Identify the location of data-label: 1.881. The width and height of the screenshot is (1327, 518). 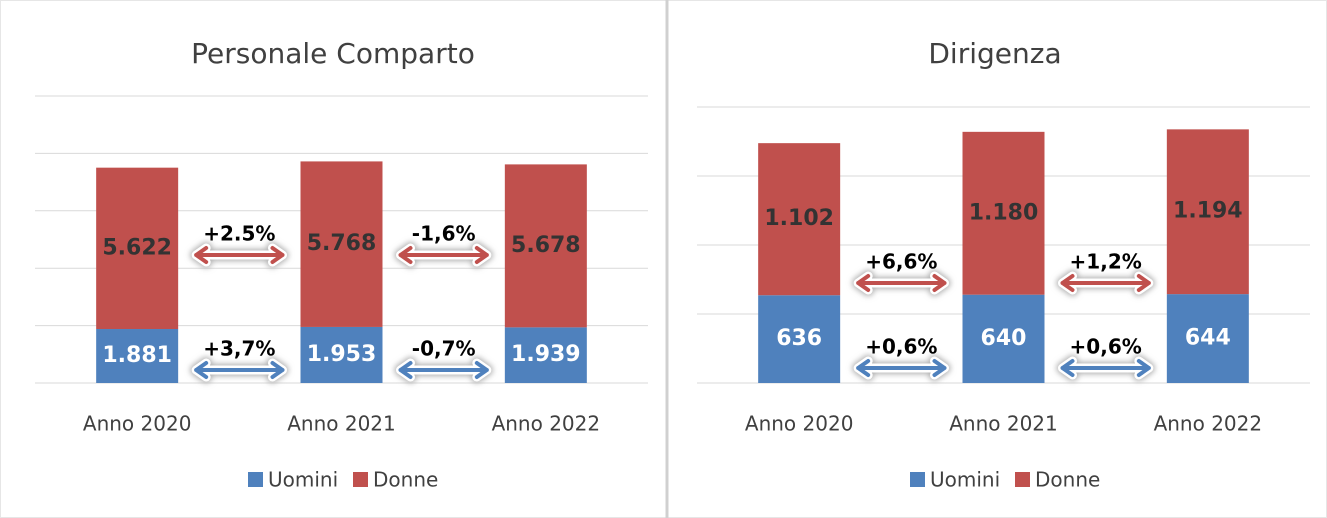
(137, 355).